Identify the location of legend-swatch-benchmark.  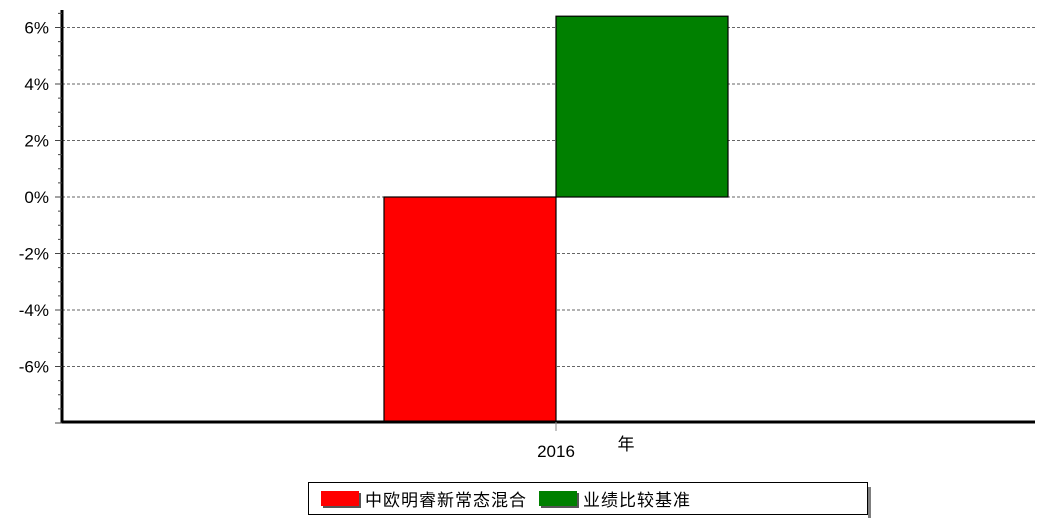
(558, 498).